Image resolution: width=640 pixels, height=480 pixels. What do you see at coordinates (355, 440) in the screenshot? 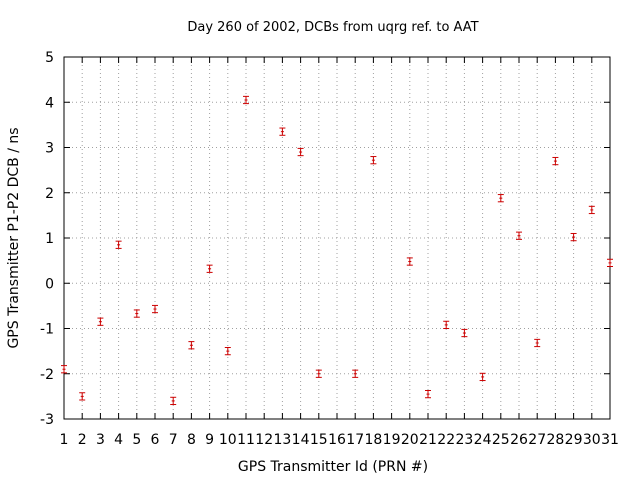
I see `x-tick-label: 17` at bounding box center [355, 440].